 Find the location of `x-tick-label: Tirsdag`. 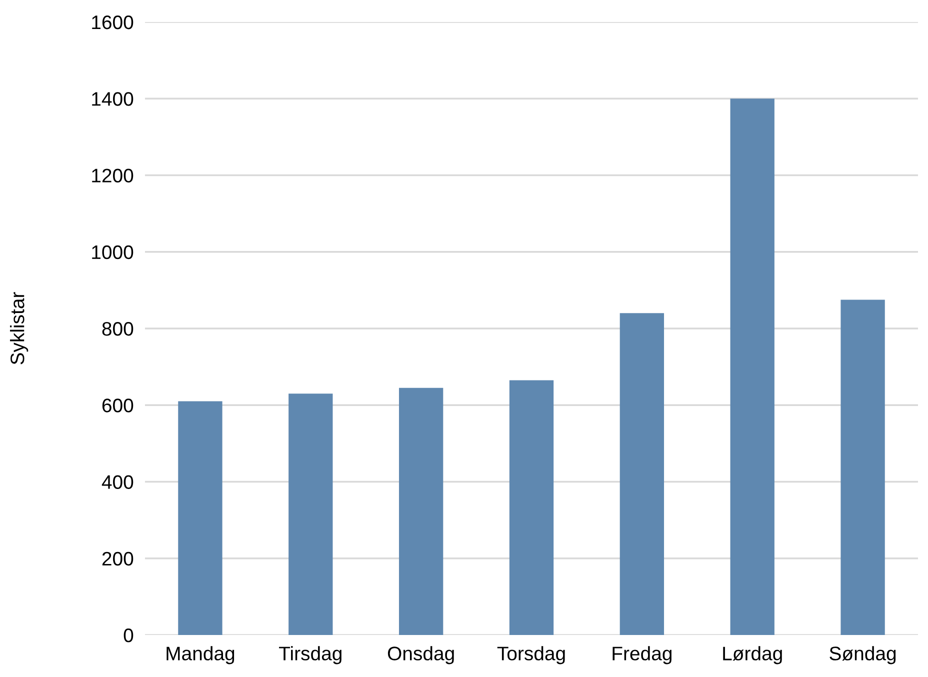

x-tick-label: Tirsdag is located at coordinates (310, 655).